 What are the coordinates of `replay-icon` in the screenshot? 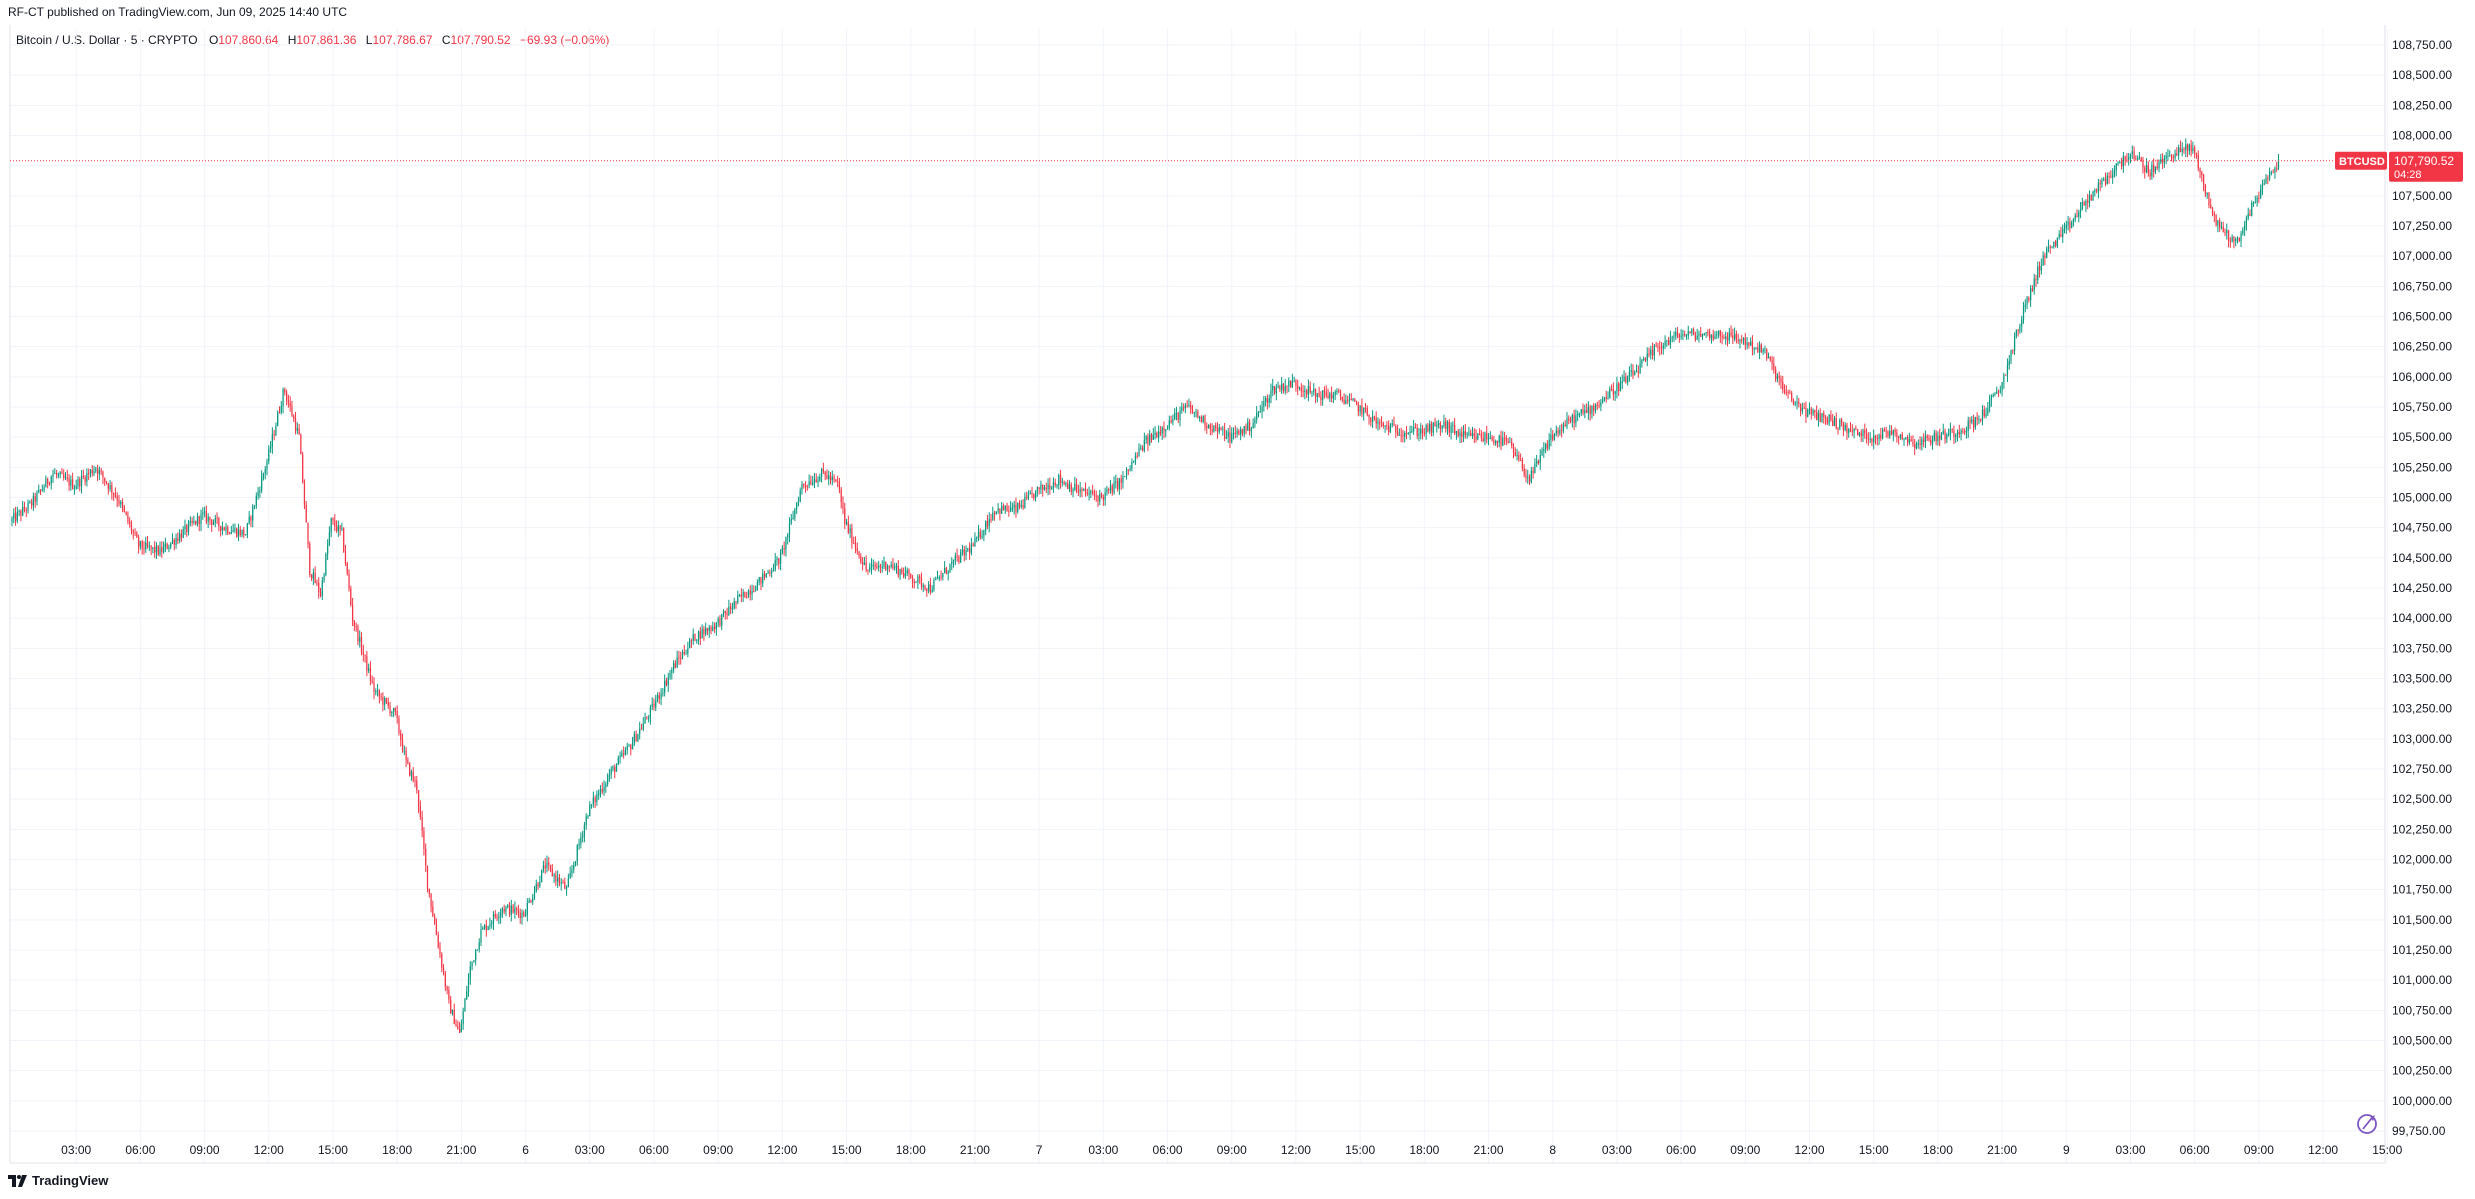 It's located at (2367, 1124).